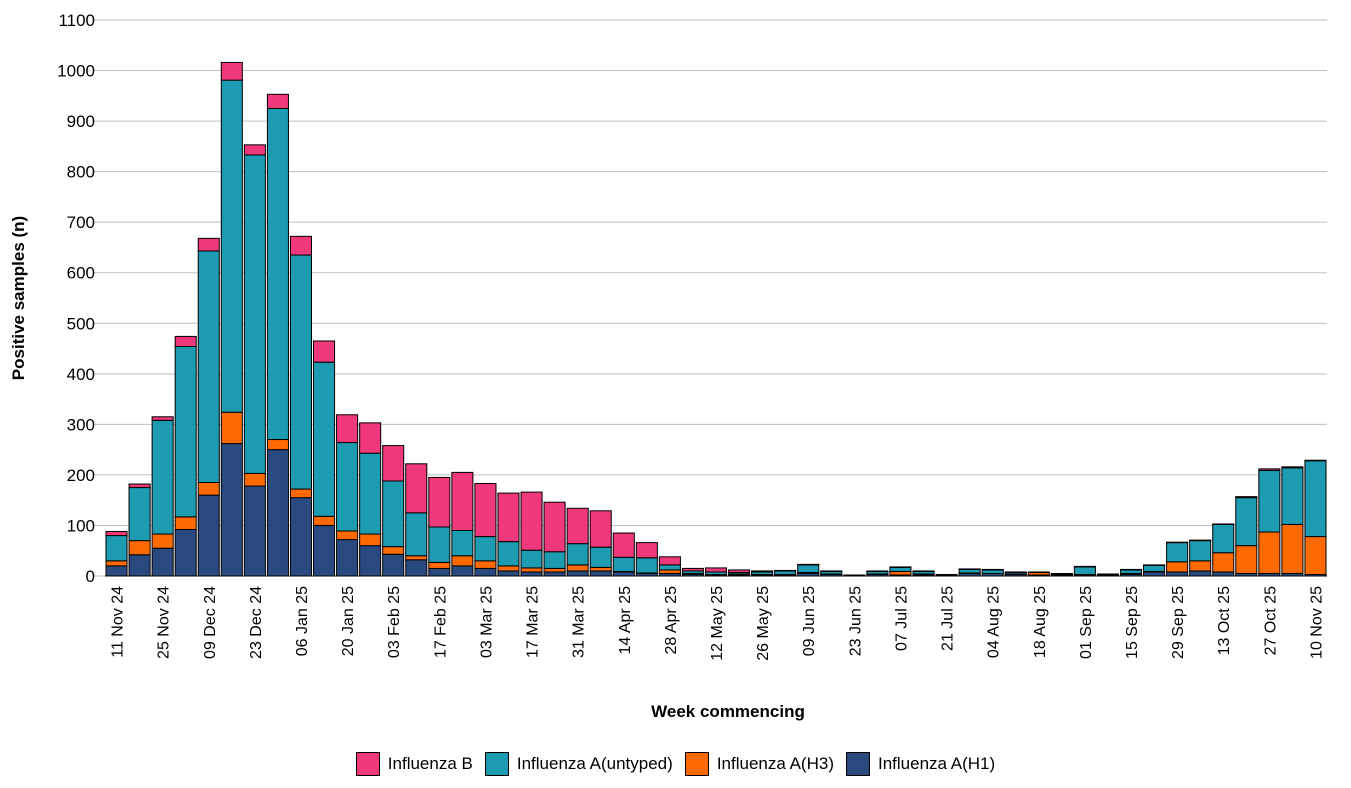  What do you see at coordinates (81, 172) in the screenshot?
I see `y-tick-label: 800` at bounding box center [81, 172].